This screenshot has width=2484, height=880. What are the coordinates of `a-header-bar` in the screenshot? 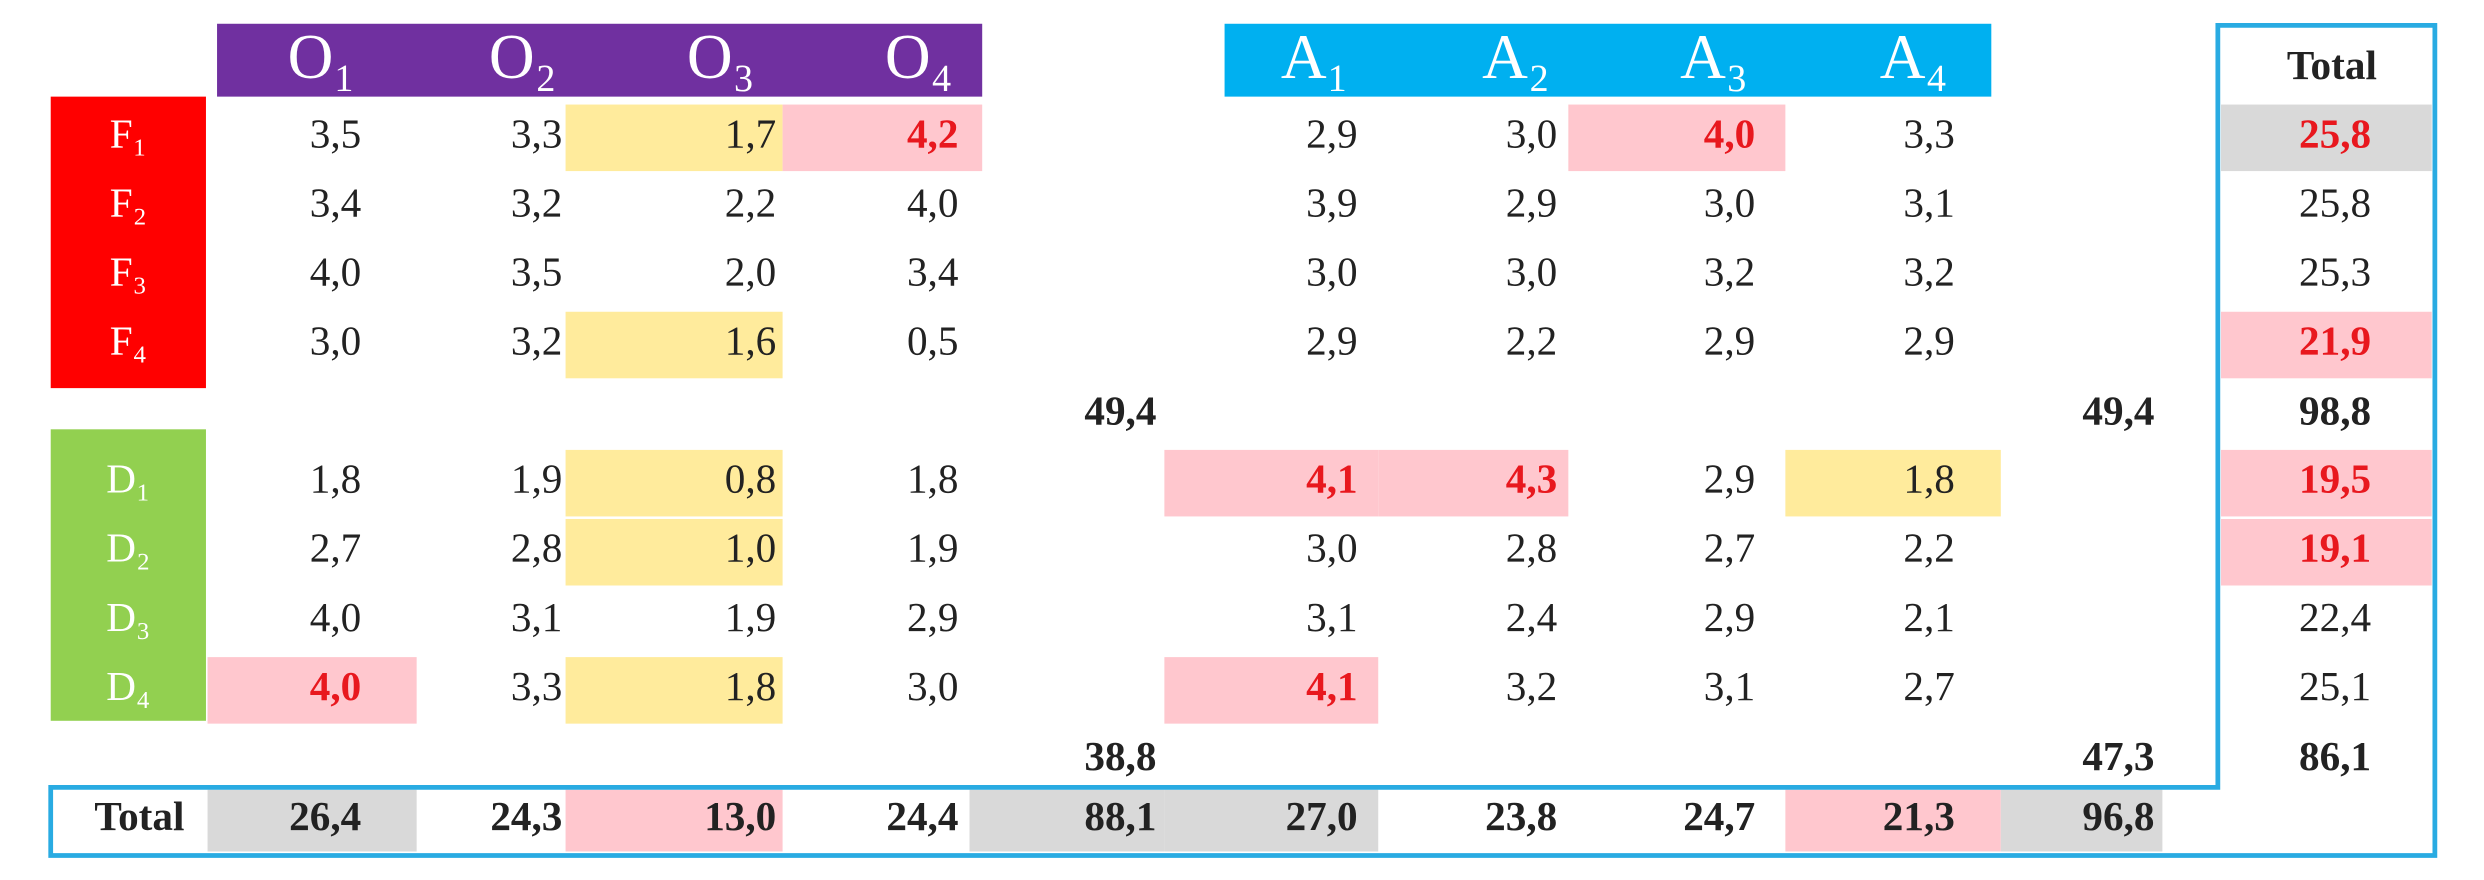 It's located at (1608, 60).